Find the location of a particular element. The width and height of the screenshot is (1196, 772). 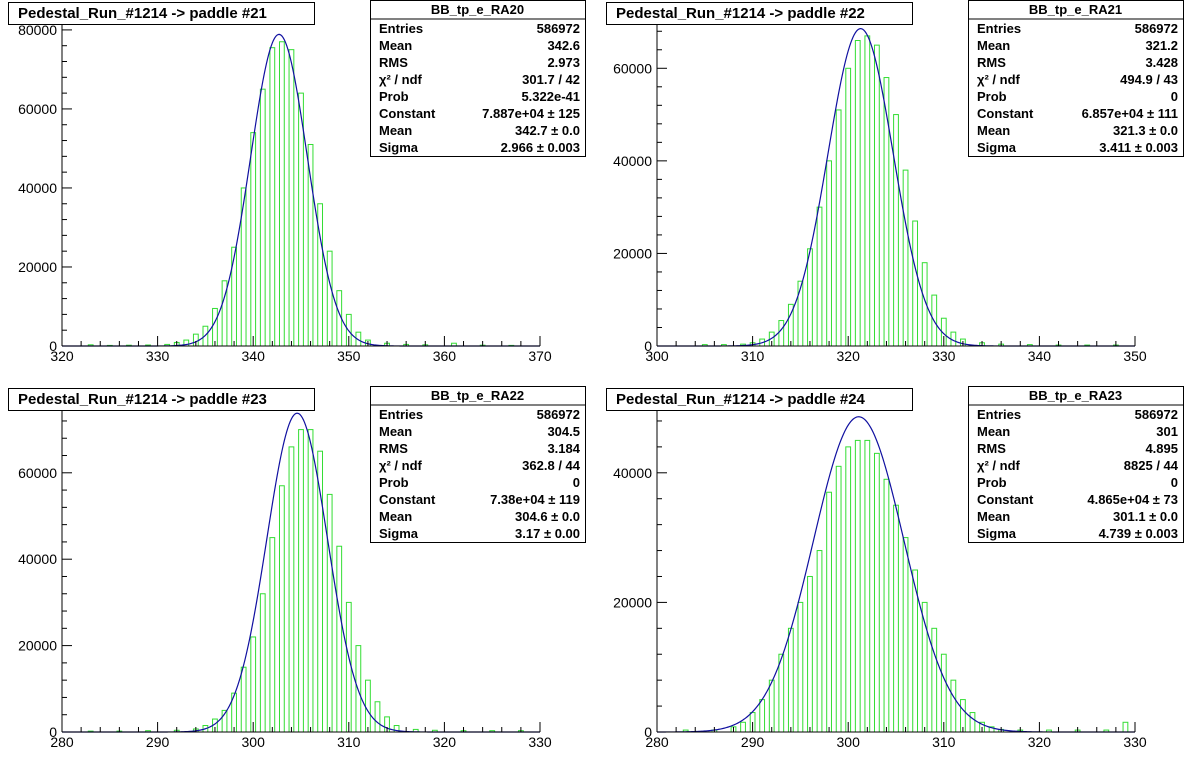

x-tick-label: 290 is located at coordinates (158, 742).